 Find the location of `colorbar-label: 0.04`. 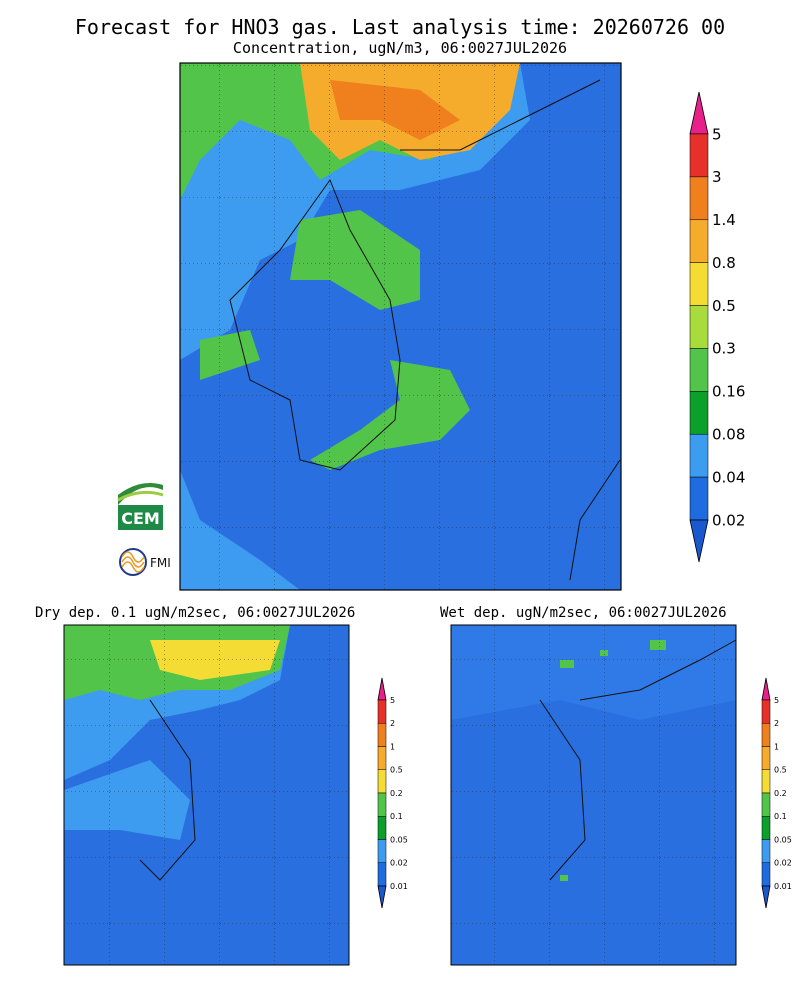

colorbar-label: 0.04 is located at coordinates (728, 477).